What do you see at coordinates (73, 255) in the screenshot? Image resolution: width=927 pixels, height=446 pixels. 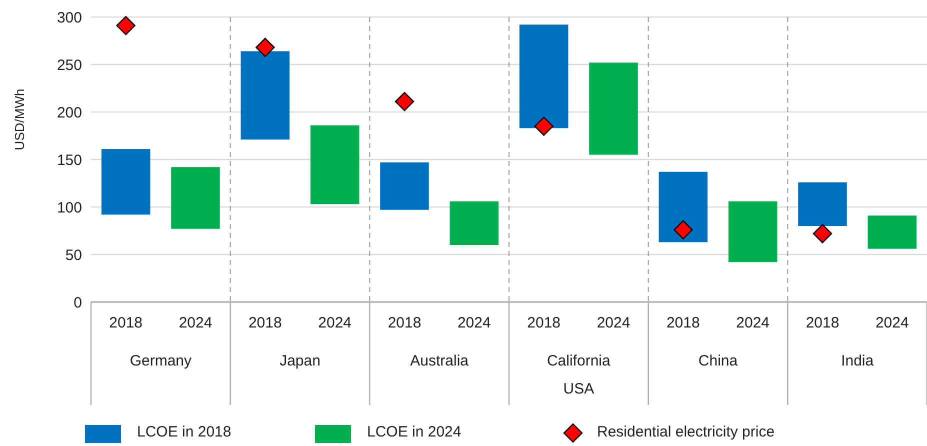 I see `y-tick-label: 50` at bounding box center [73, 255].